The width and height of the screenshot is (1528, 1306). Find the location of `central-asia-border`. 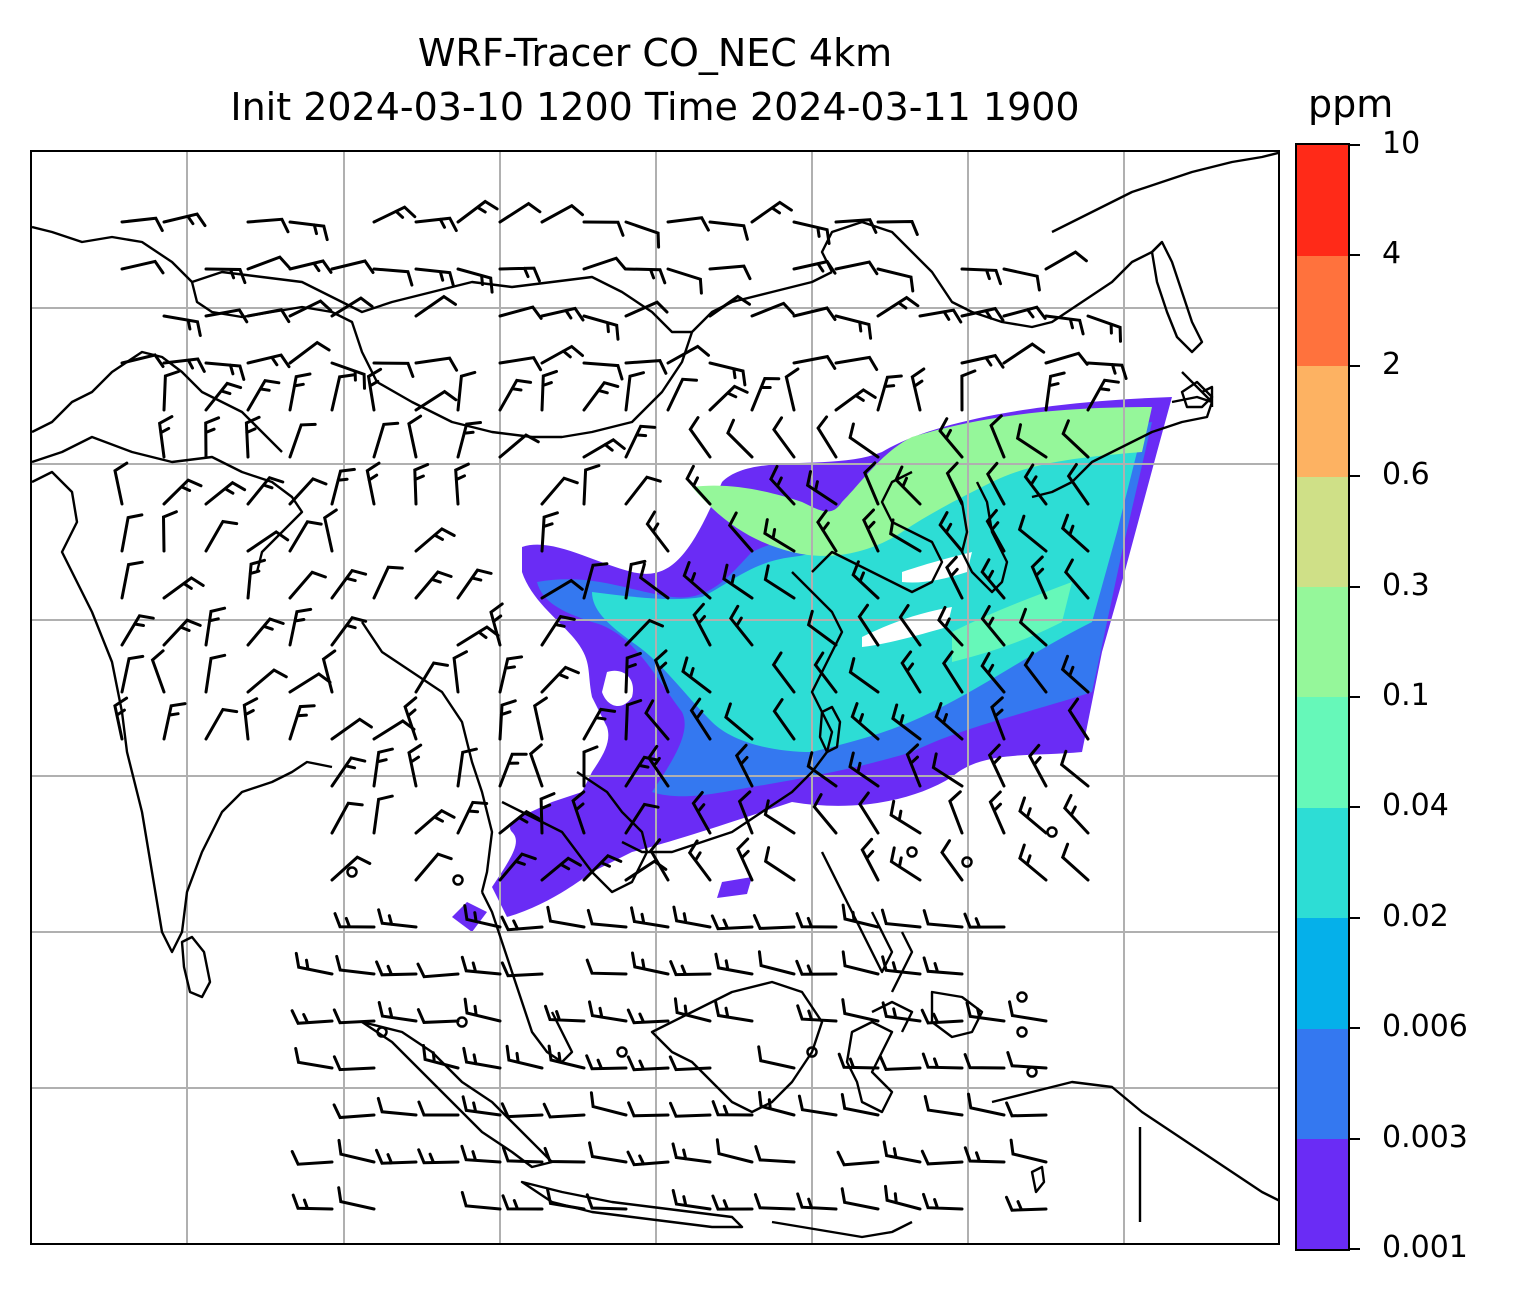

central-asia-border is located at coordinates (432, 332).